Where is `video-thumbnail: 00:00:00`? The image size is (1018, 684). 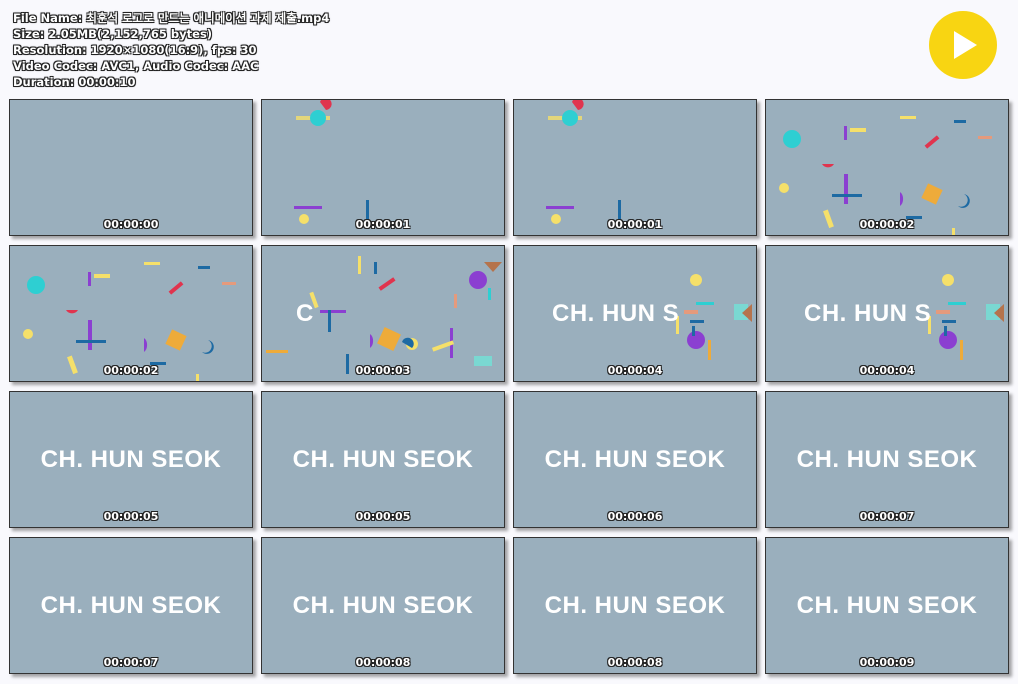
video-thumbnail: 00:00:00 is located at coordinates (131, 167).